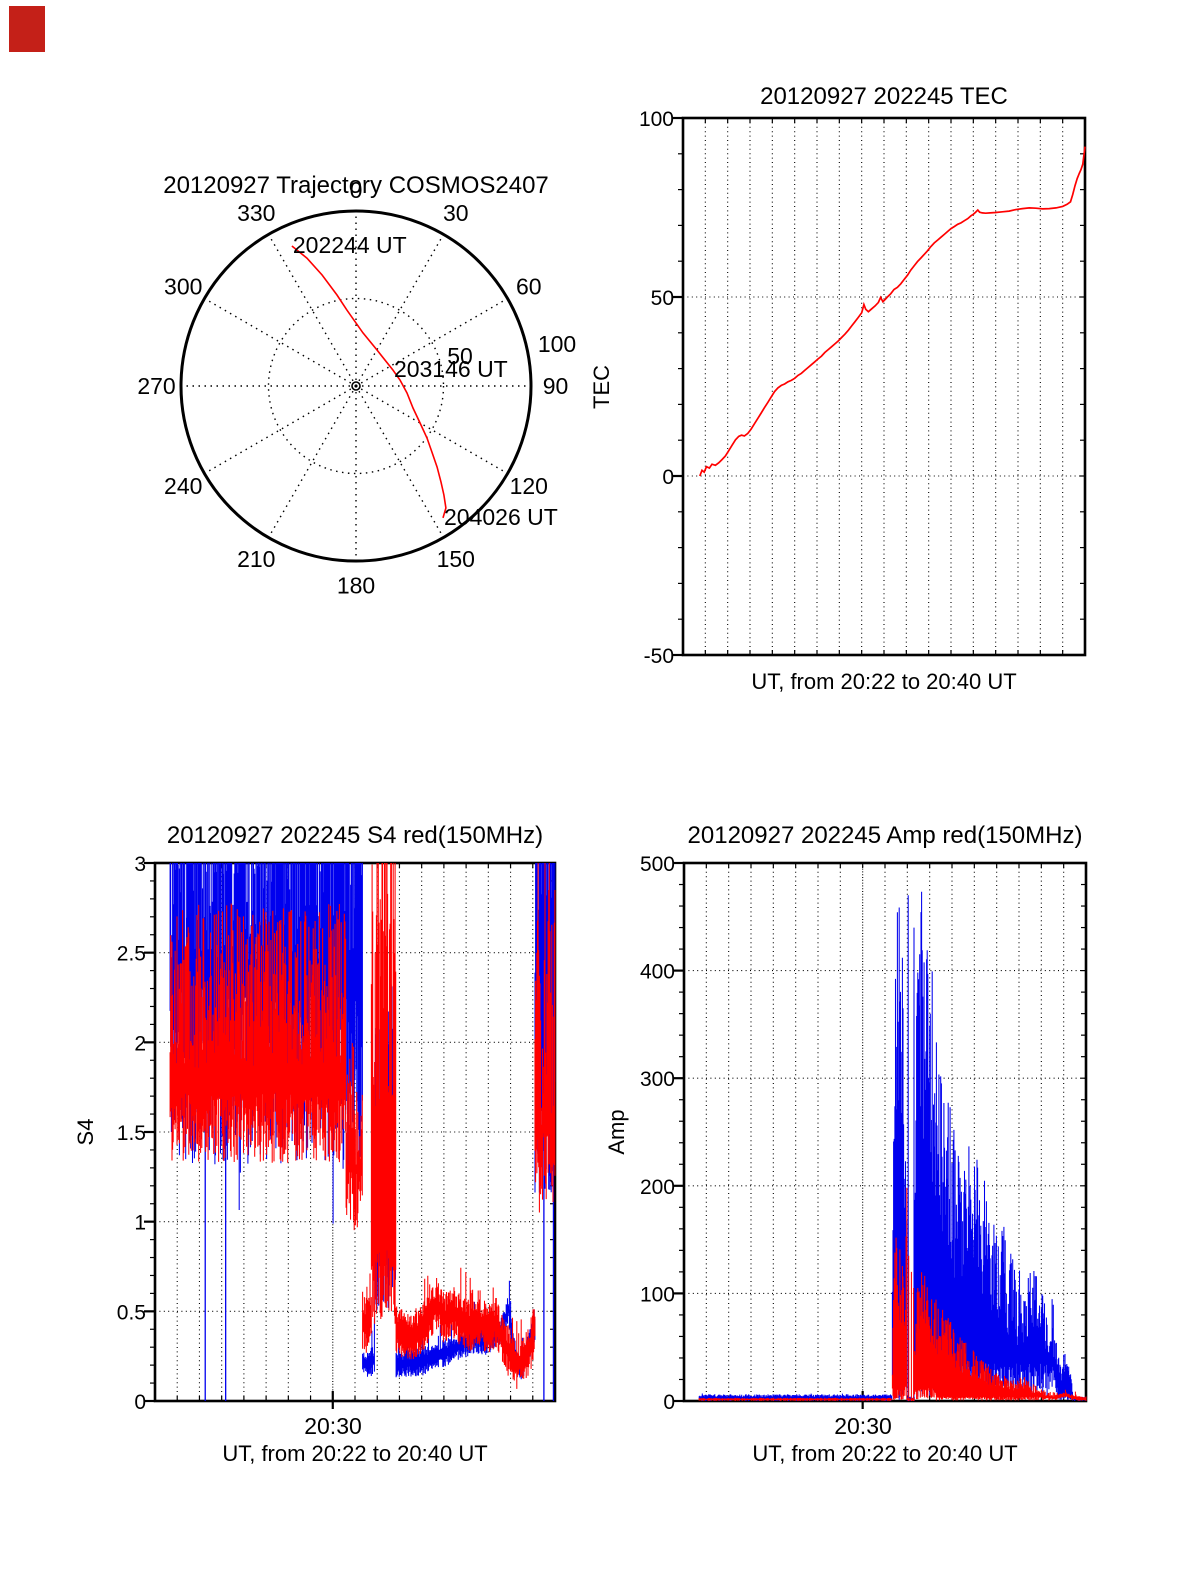 The width and height of the screenshot is (1200, 1575). I want to click on tec-xlabel: UT, from 20:22 to 20:40 UT, so click(883, 681).